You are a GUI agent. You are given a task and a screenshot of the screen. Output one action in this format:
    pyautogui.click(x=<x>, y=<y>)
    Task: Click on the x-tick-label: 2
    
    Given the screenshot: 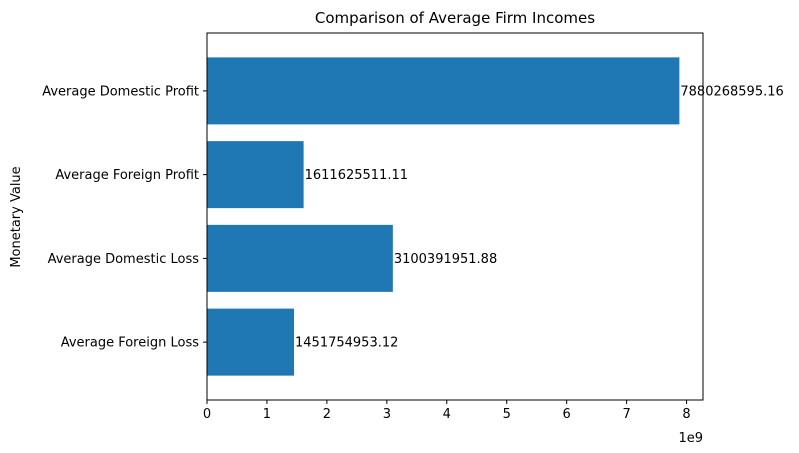 What is the action you would take?
    pyautogui.click(x=327, y=414)
    